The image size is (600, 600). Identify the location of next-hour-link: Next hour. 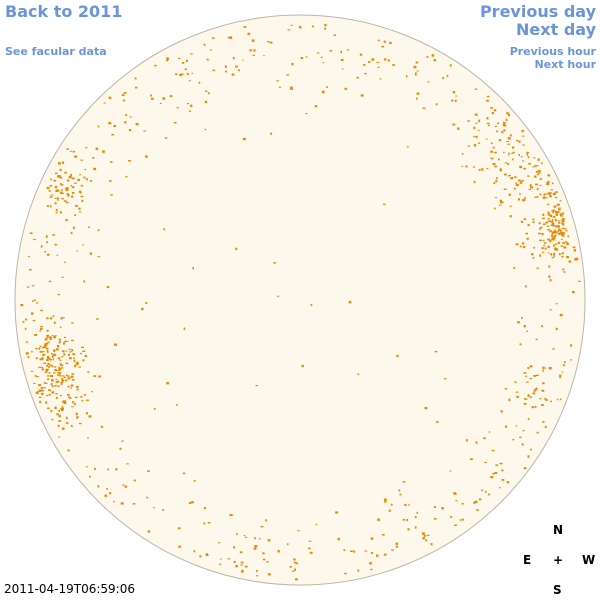
(565, 64).